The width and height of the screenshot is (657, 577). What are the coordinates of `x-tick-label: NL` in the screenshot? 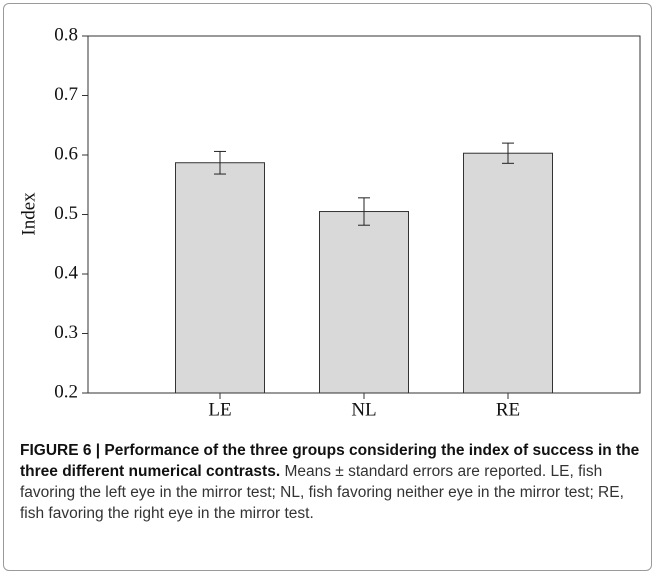 It's located at (363, 409).